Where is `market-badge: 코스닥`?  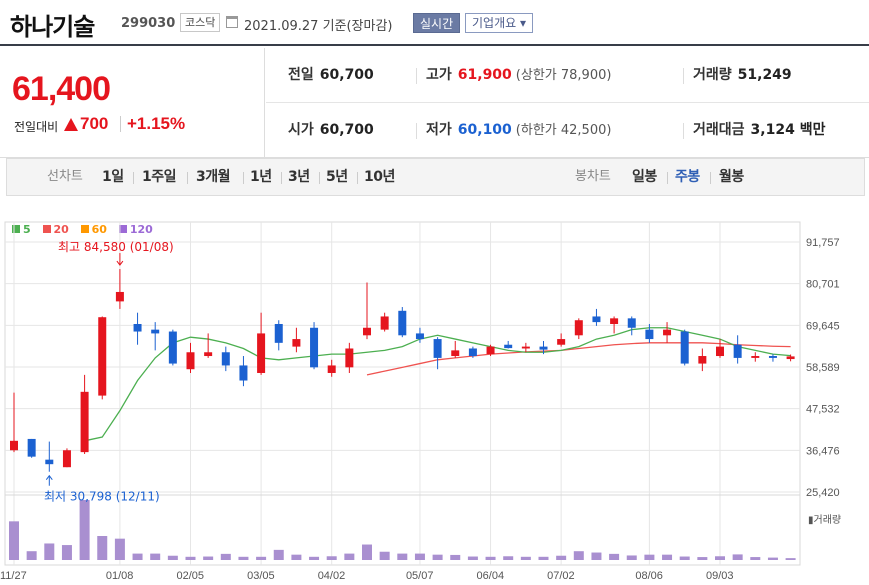 market-badge: 코스닥 is located at coordinates (200, 22).